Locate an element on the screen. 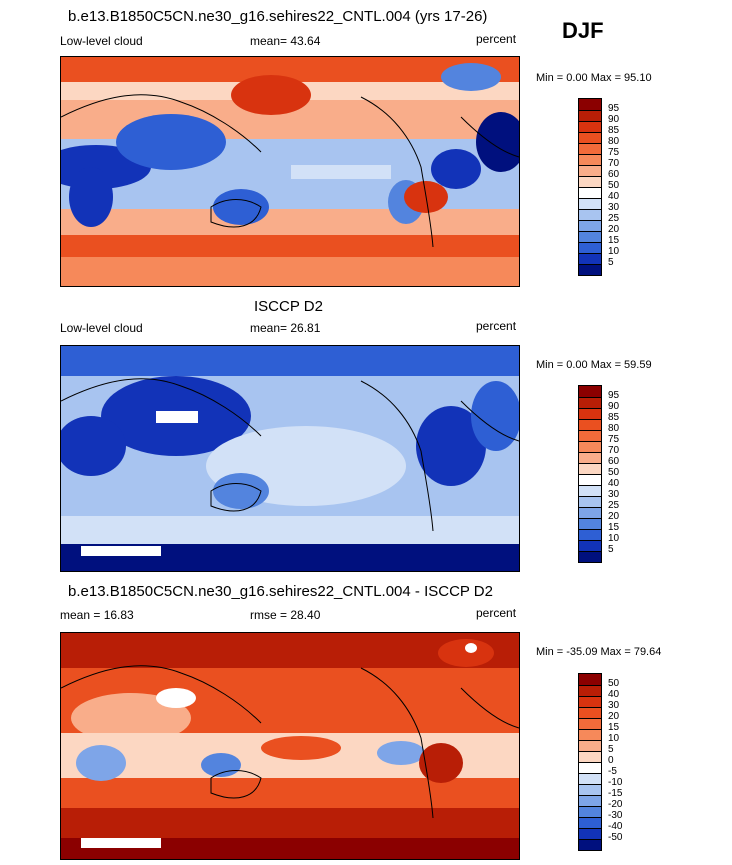 The width and height of the screenshot is (732, 865). panel3-rmse-label: rmse = 28.40 is located at coordinates (285, 615).